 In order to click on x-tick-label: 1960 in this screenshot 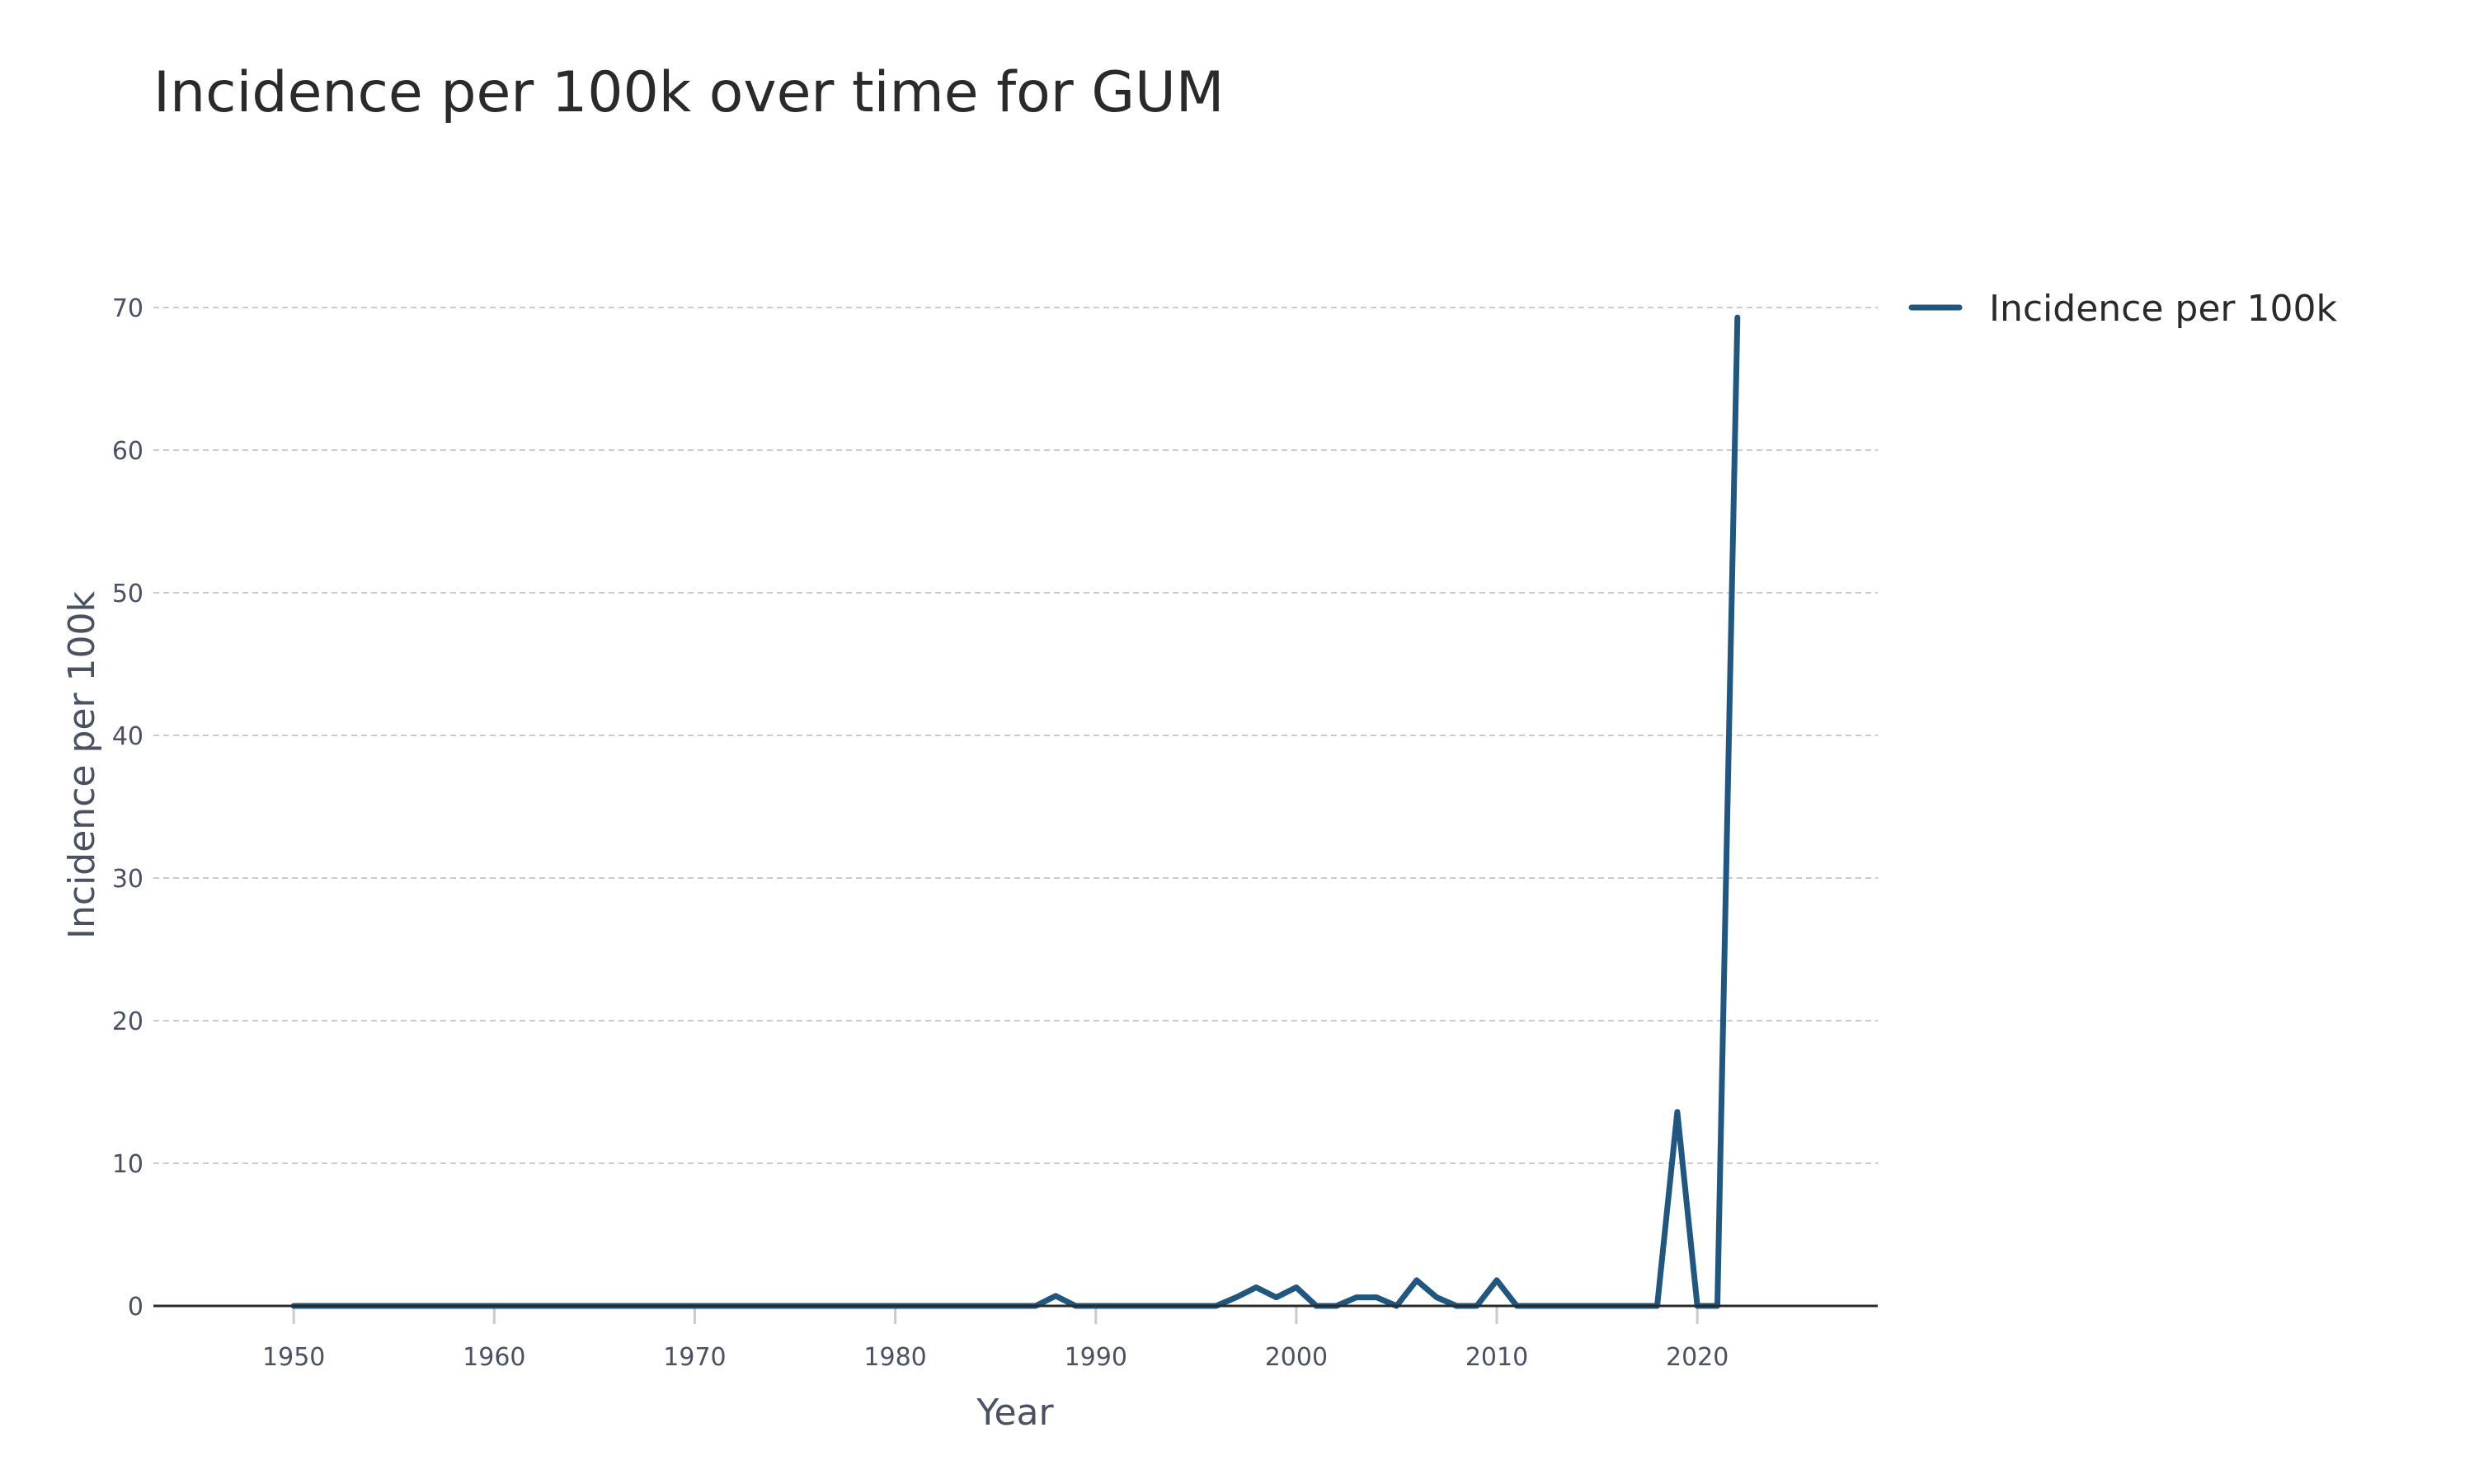, I will do `click(494, 1357)`.